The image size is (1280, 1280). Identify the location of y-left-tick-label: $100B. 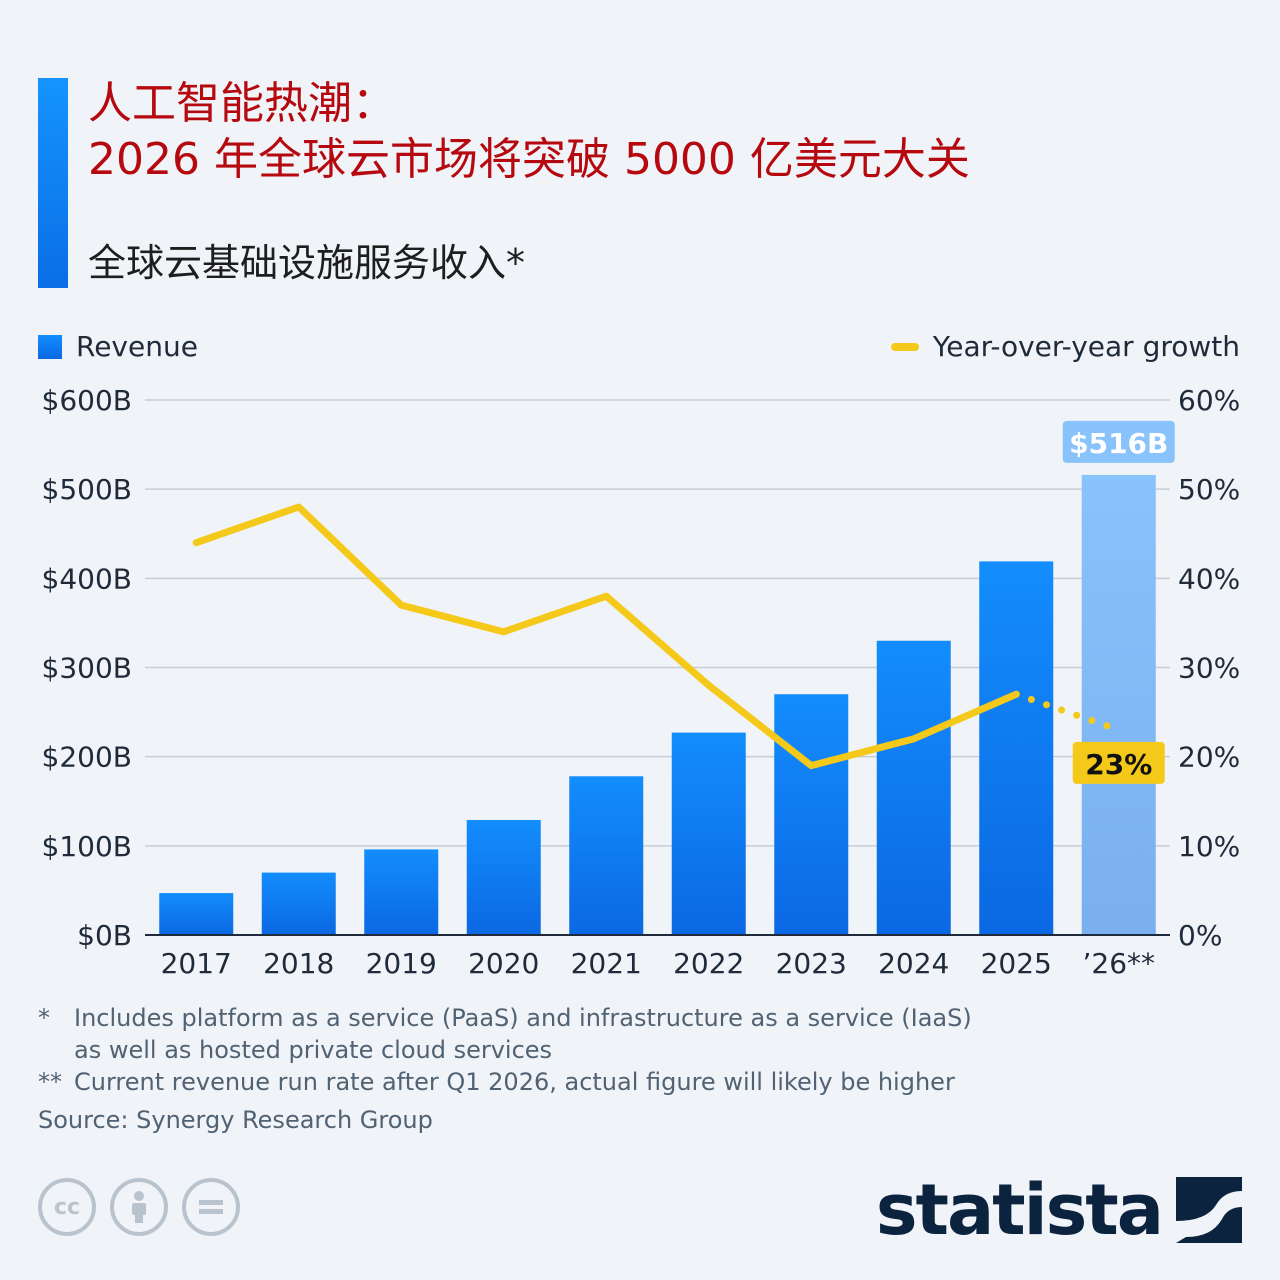
(87, 846).